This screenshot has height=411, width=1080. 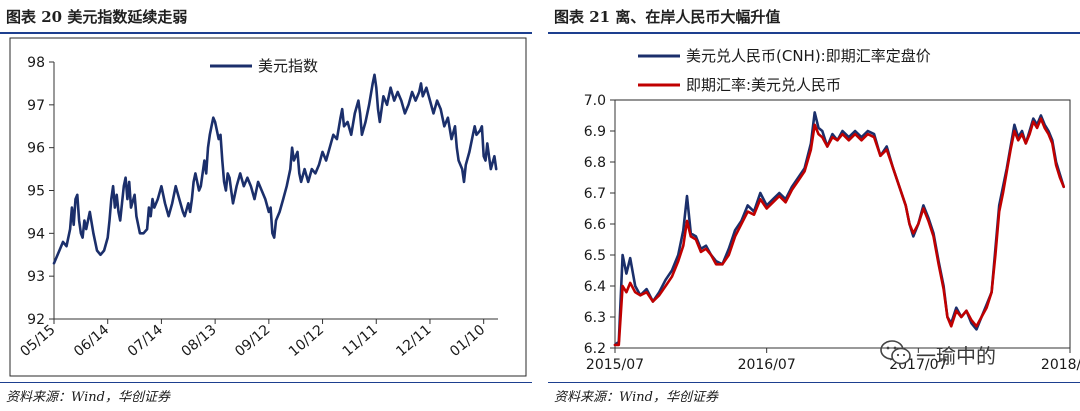 I want to click on figure-title: 图表 21 离、在岸人民币大幅升值, so click(x=667, y=17).